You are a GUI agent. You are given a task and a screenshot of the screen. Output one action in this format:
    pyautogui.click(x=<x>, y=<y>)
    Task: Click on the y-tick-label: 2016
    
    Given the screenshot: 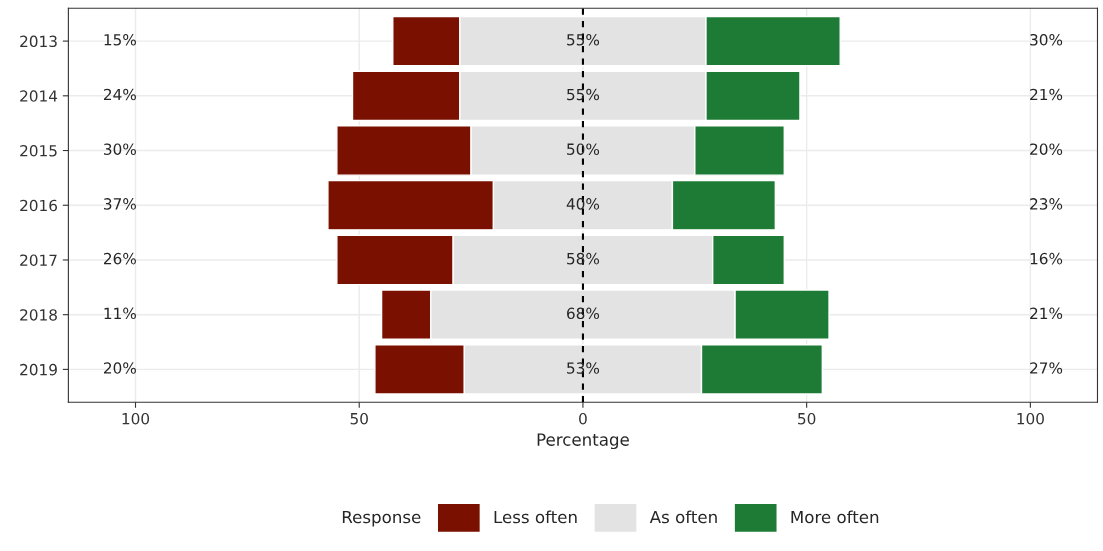 What is the action you would take?
    pyautogui.click(x=39, y=205)
    